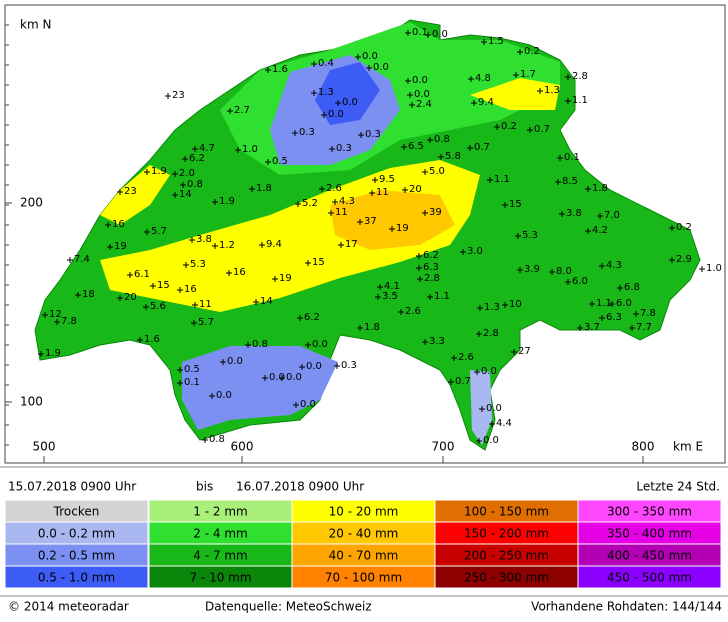 The width and height of the screenshot is (728, 622). I want to click on station-value: 4.7, so click(207, 148).